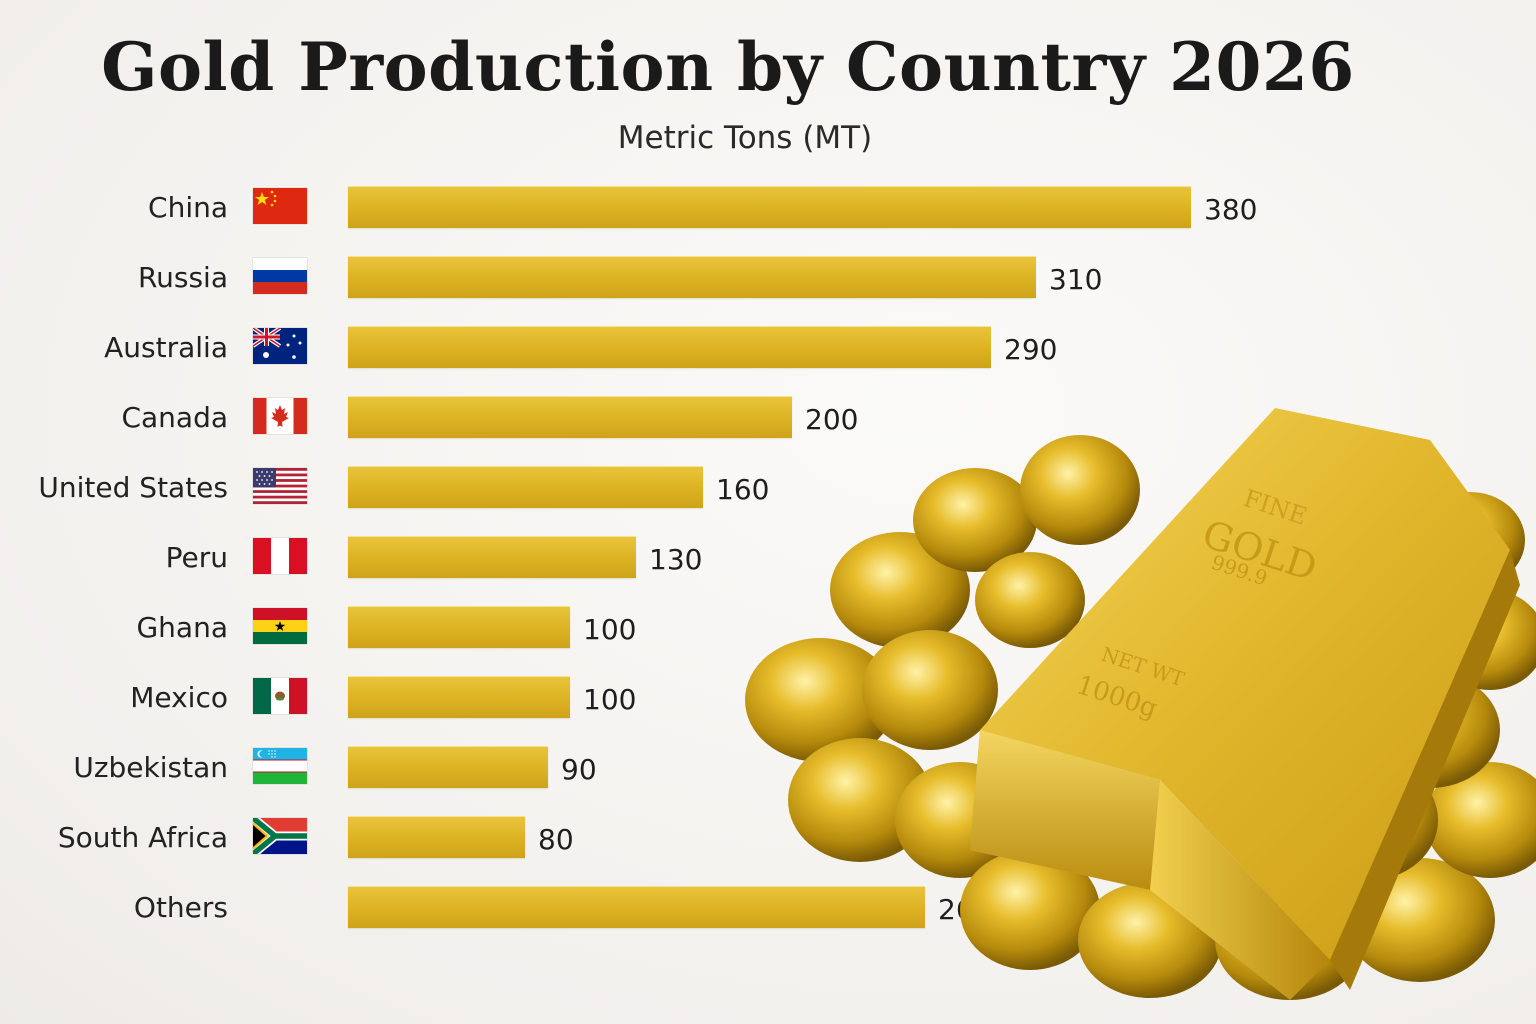 The image size is (1536, 1024). Describe the element at coordinates (768, 698) in the screenshot. I see `bar-row: Mexico 100` at that location.